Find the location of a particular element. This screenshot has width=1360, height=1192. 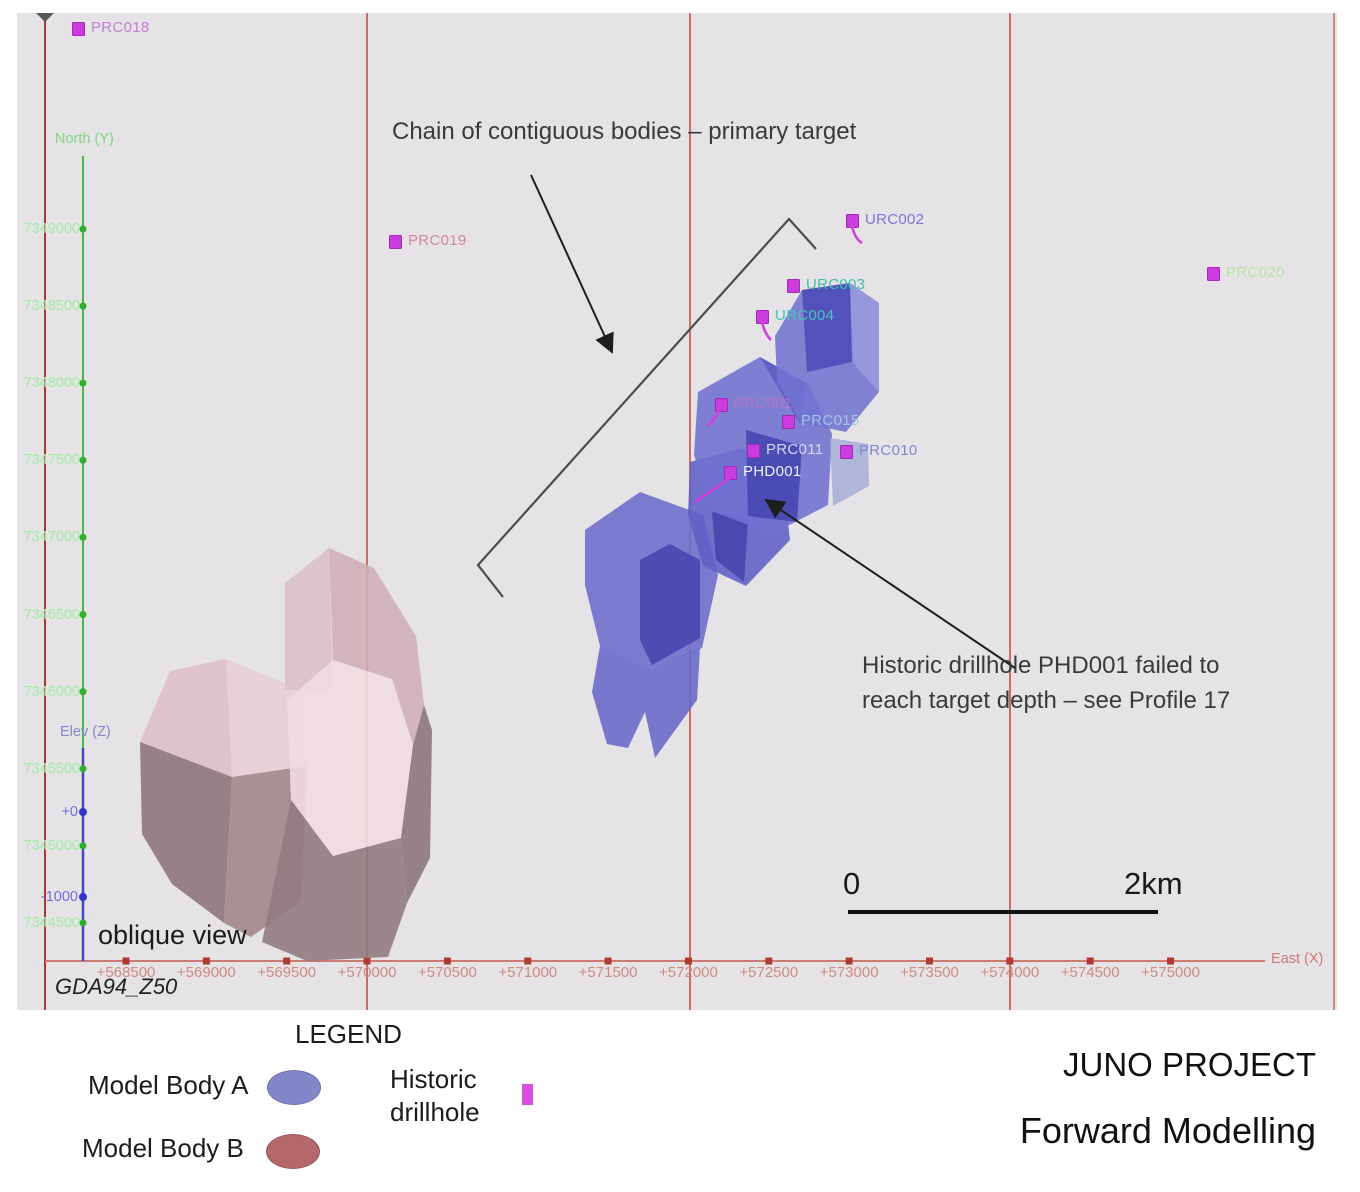

north-tick-label: 7349000 is located at coordinates (51, 229).